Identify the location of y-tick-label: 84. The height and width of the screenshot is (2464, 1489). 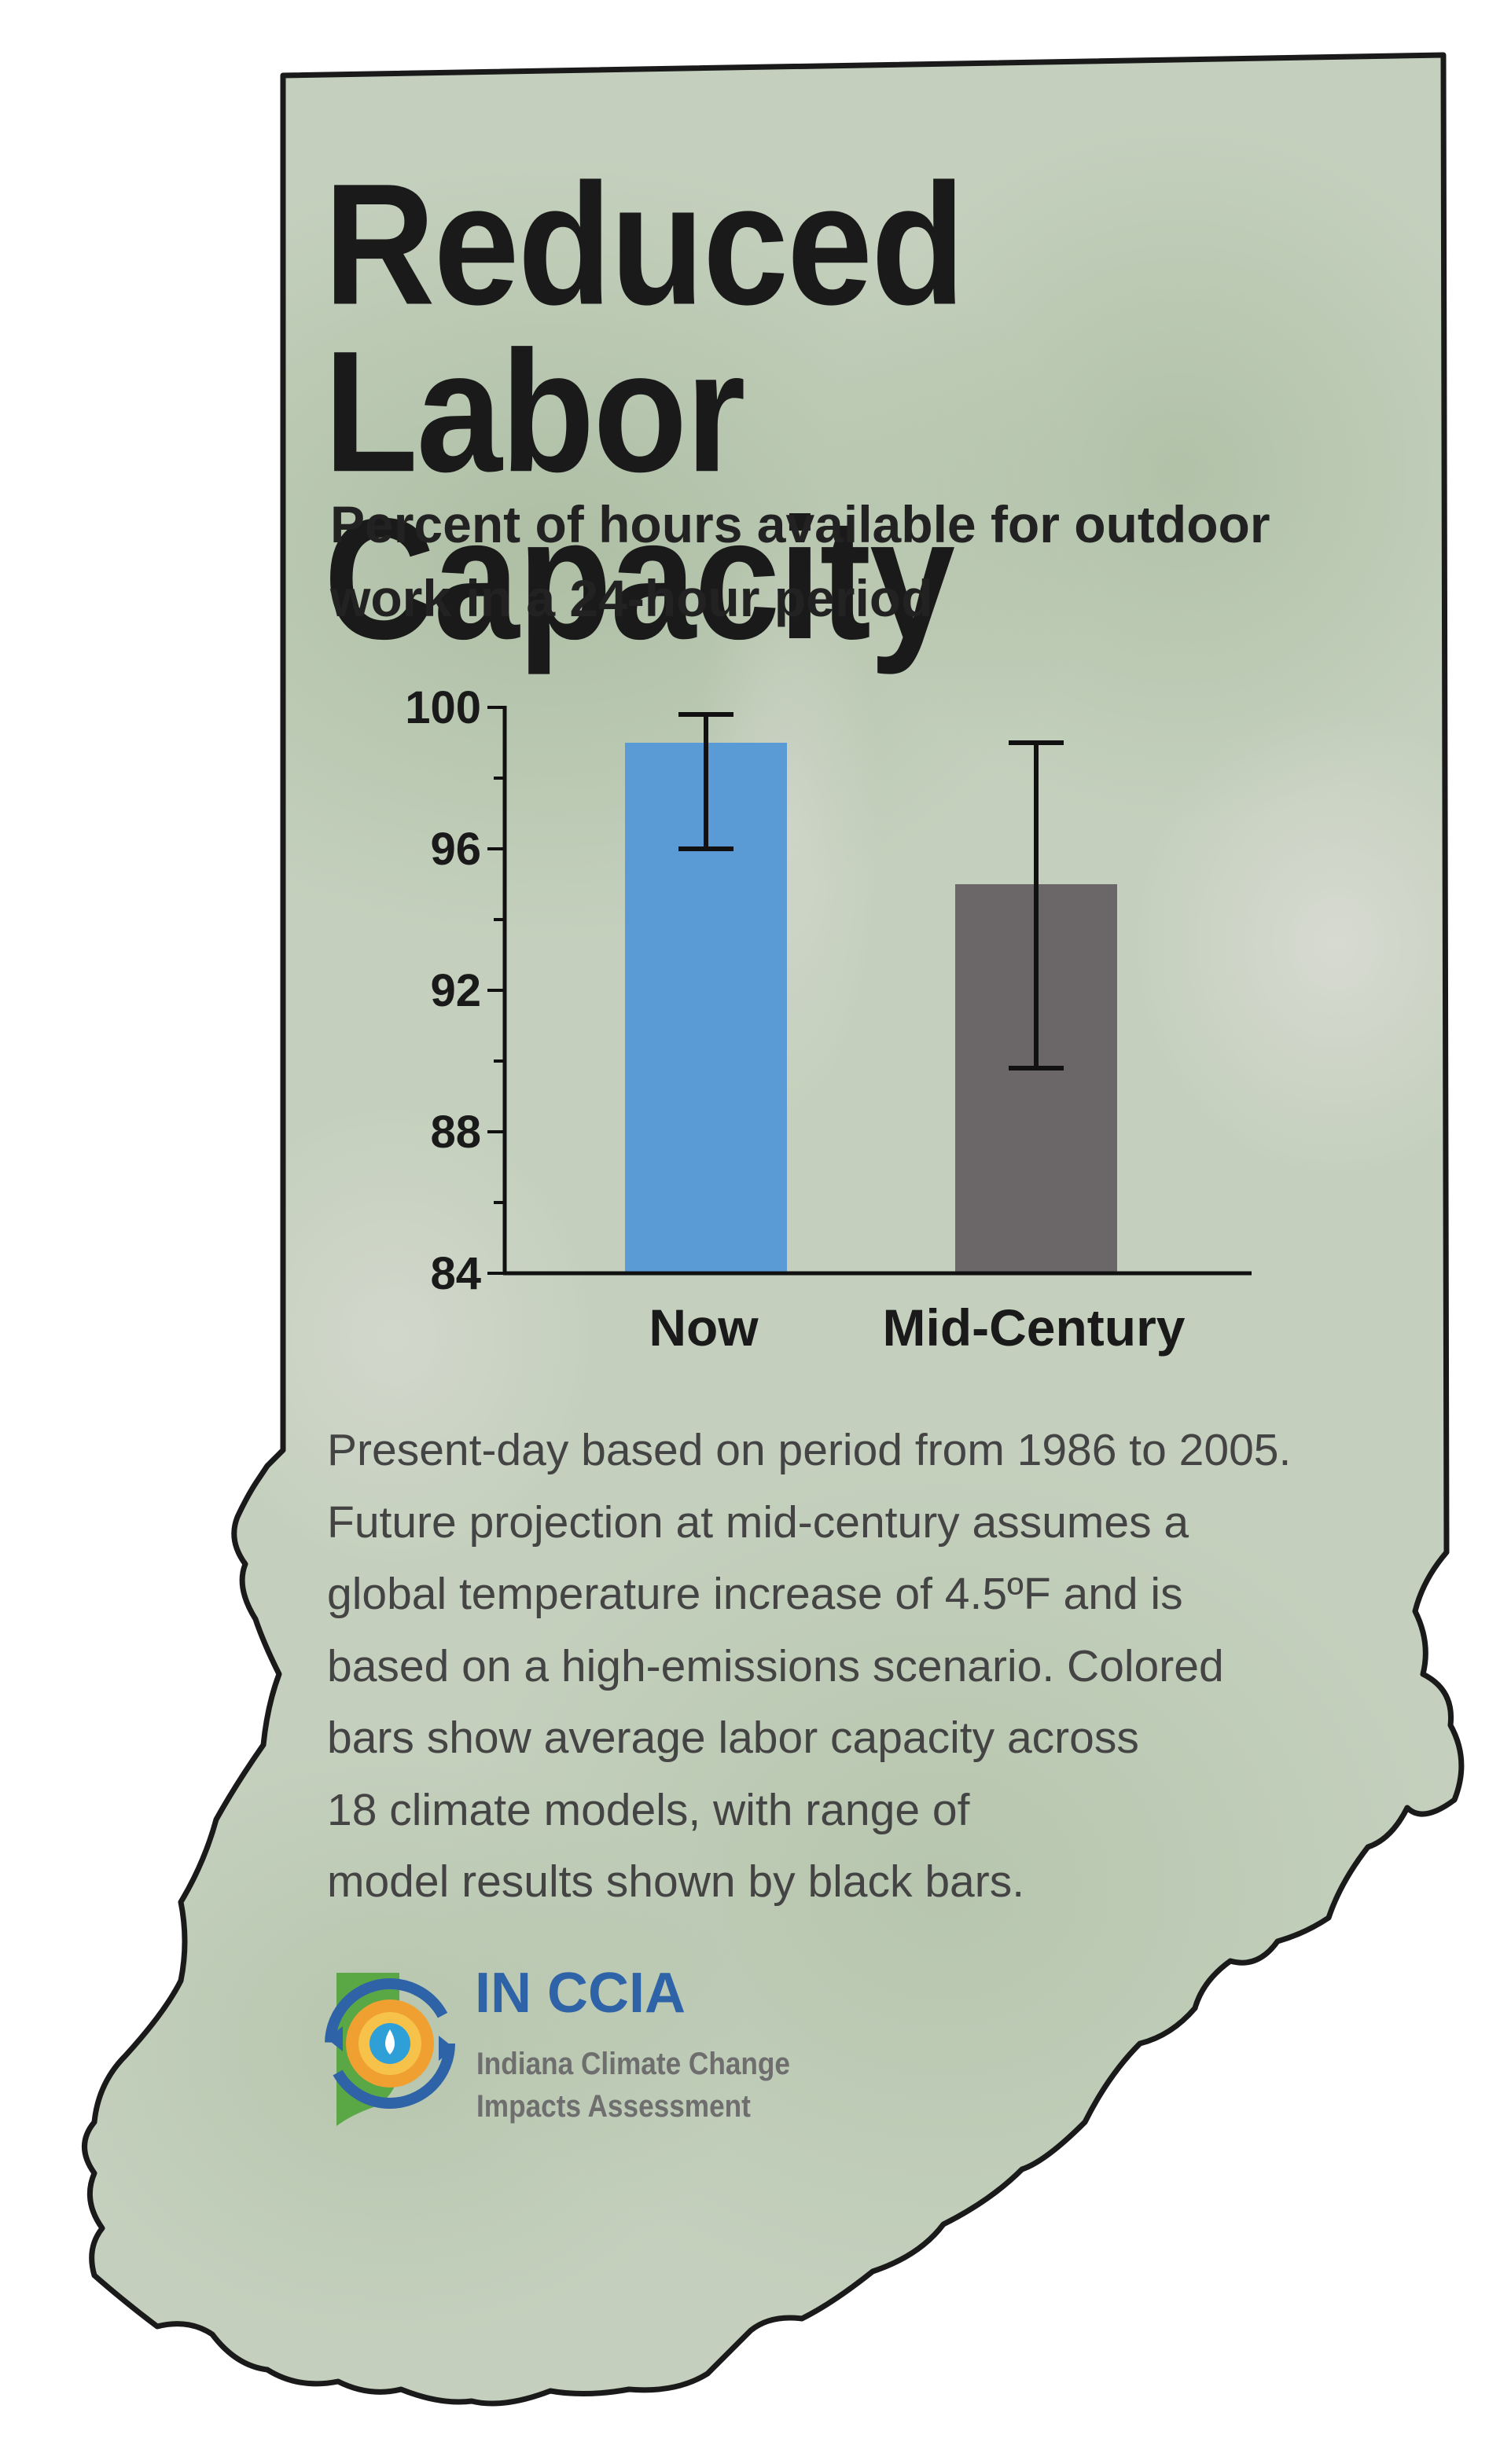
(455, 1273).